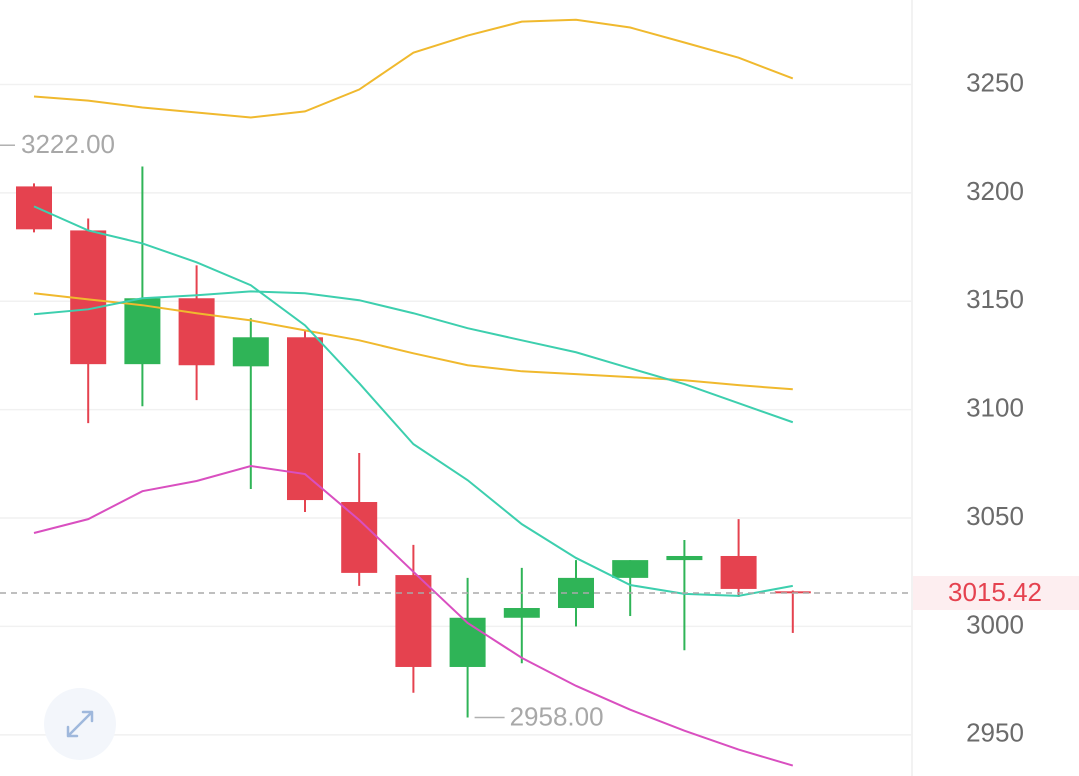 The width and height of the screenshot is (1079, 776). Describe the element at coordinates (995, 299) in the screenshot. I see `y-tick-label: 3150` at that location.